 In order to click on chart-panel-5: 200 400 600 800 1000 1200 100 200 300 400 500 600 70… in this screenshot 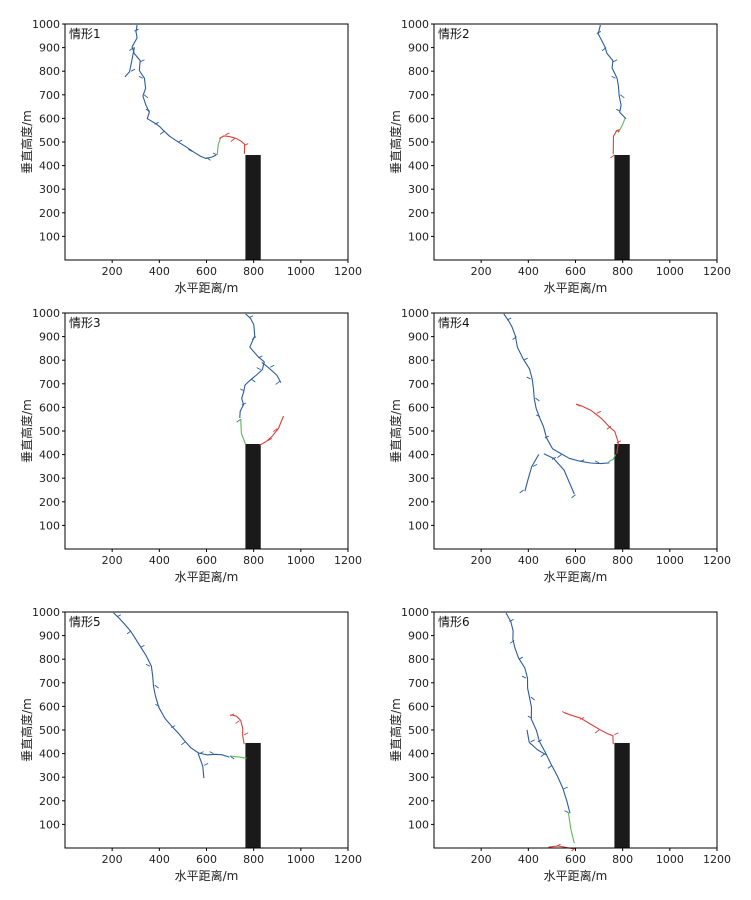, I will do `click(190, 744)`.